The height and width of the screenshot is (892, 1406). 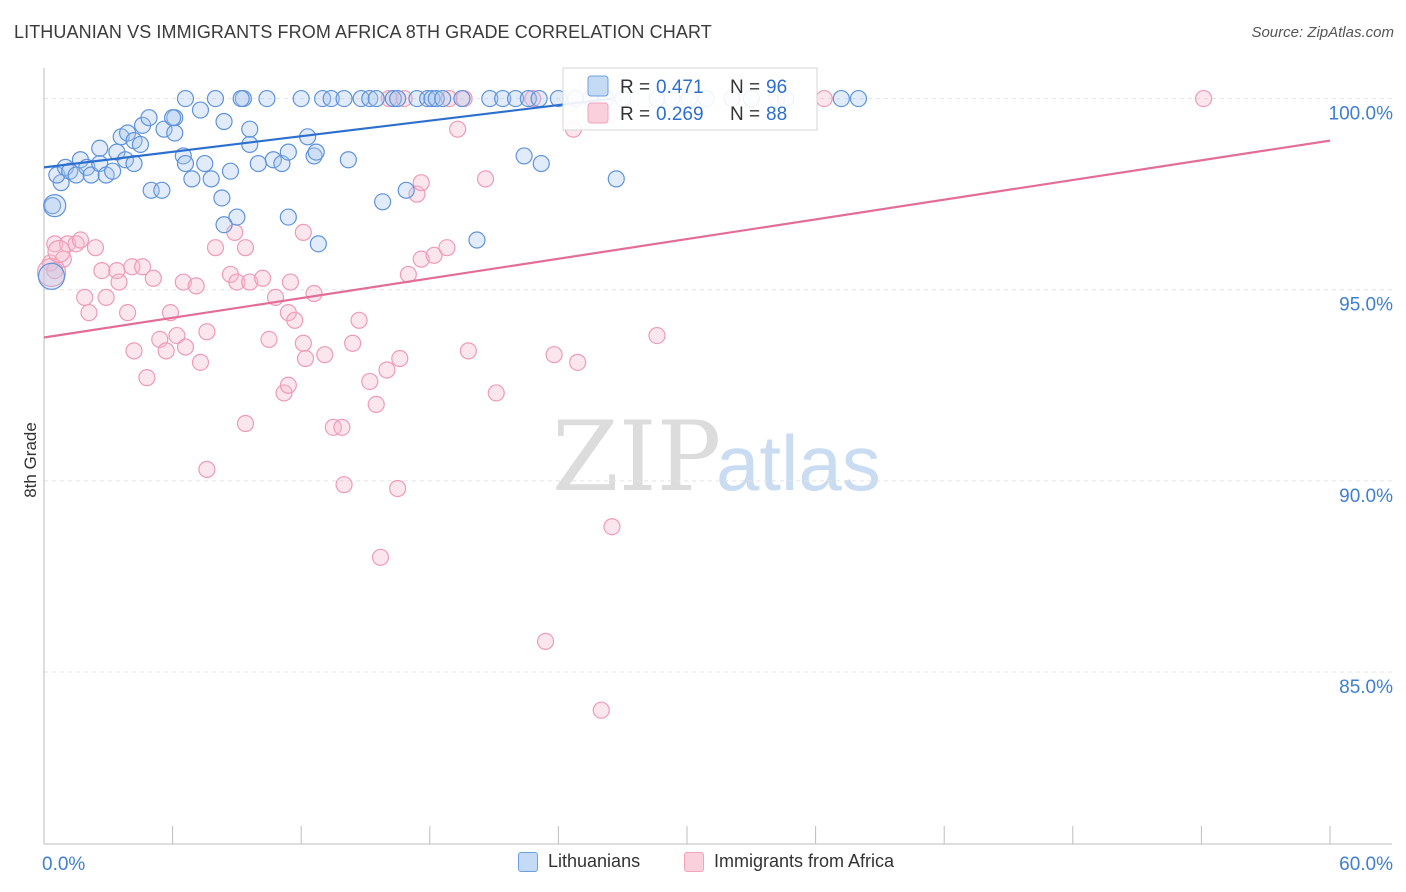 I want to click on y-axis-label: 8th Grade, so click(x=30, y=460).